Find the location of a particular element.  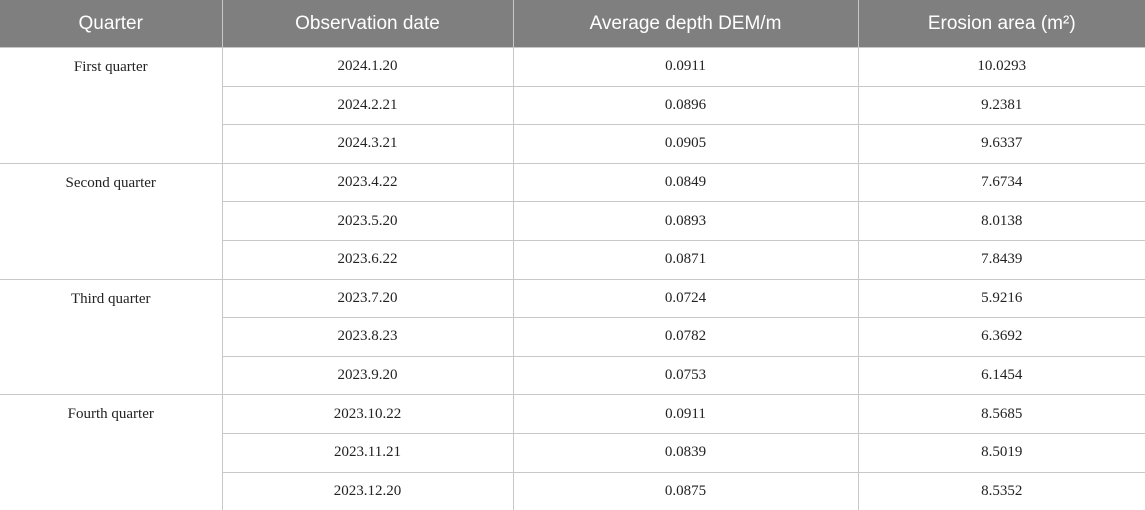

data-cell: 2023.5.20 is located at coordinates (368, 221).